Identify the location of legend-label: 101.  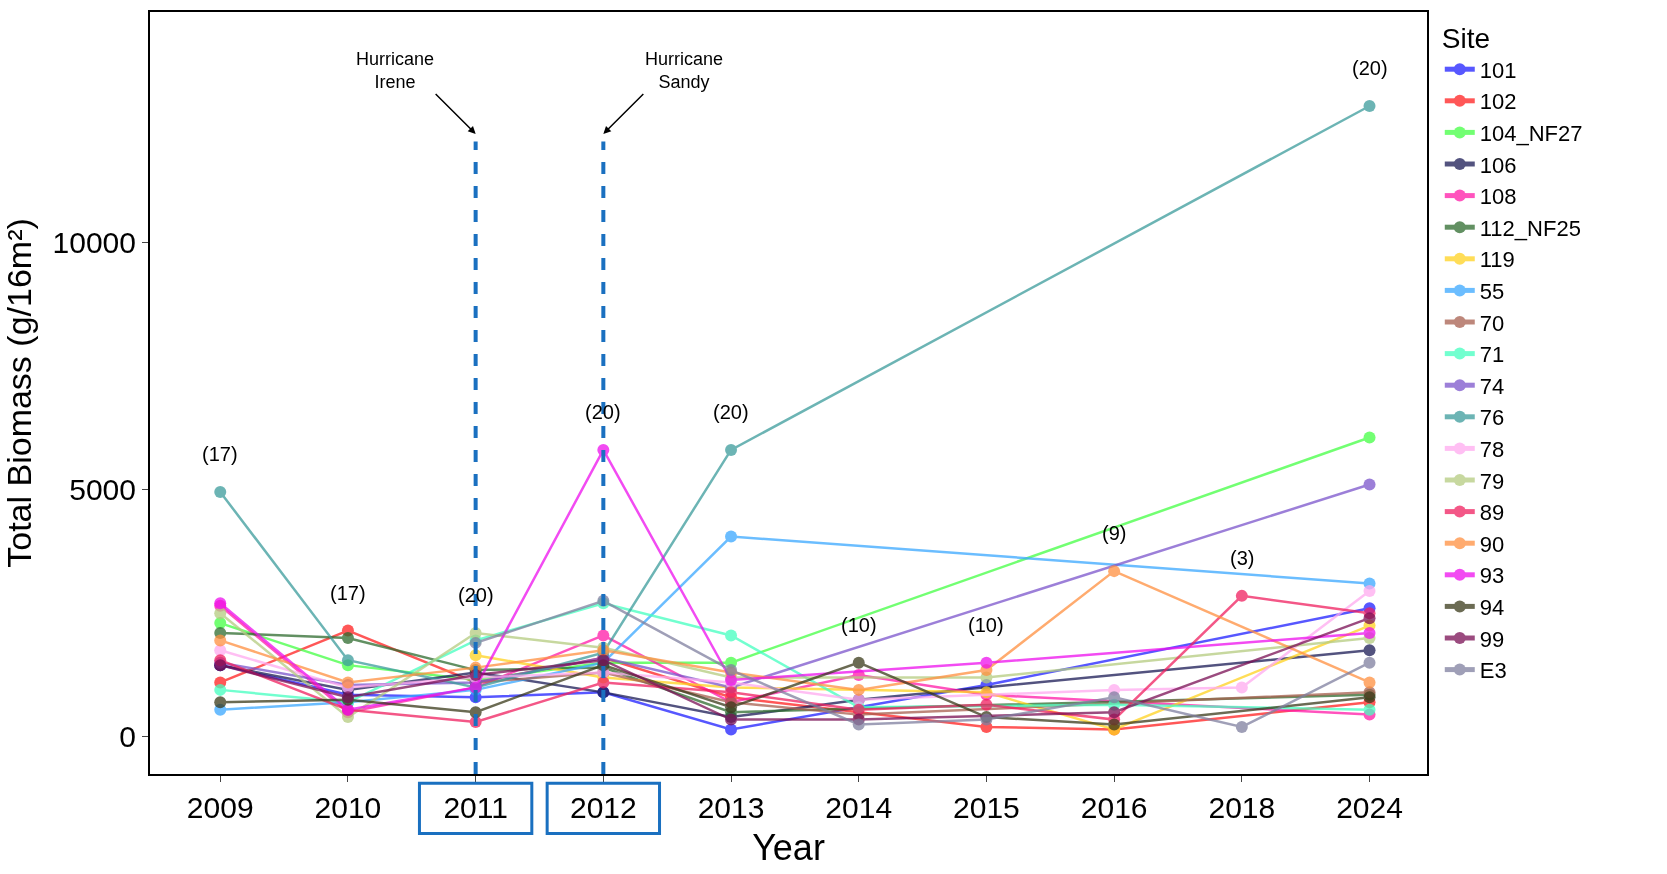
(1498, 70).